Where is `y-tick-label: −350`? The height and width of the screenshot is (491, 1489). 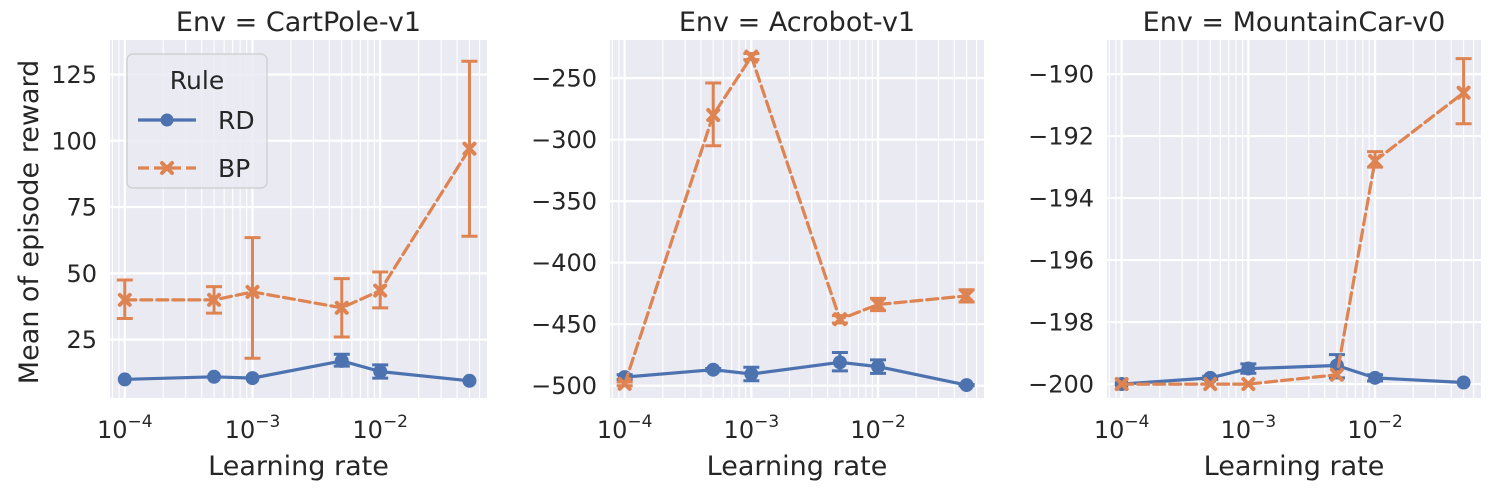 y-tick-label: −350 is located at coordinates (564, 202).